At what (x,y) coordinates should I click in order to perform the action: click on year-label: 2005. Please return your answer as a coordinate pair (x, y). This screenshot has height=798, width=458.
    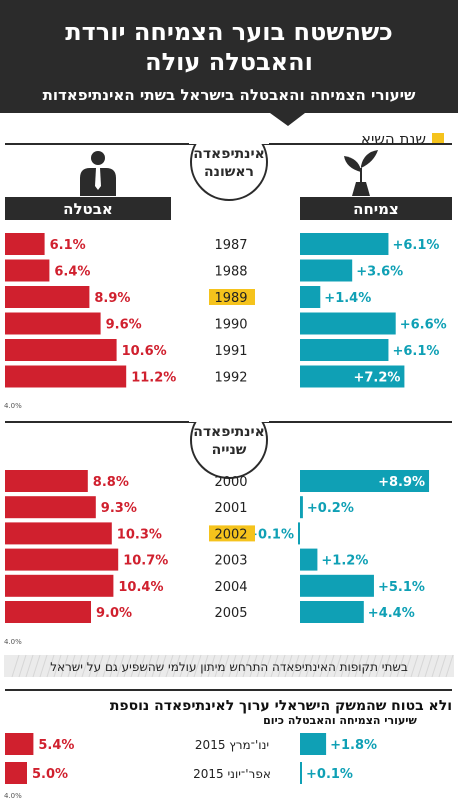
    Looking at the image, I should click on (230, 613).